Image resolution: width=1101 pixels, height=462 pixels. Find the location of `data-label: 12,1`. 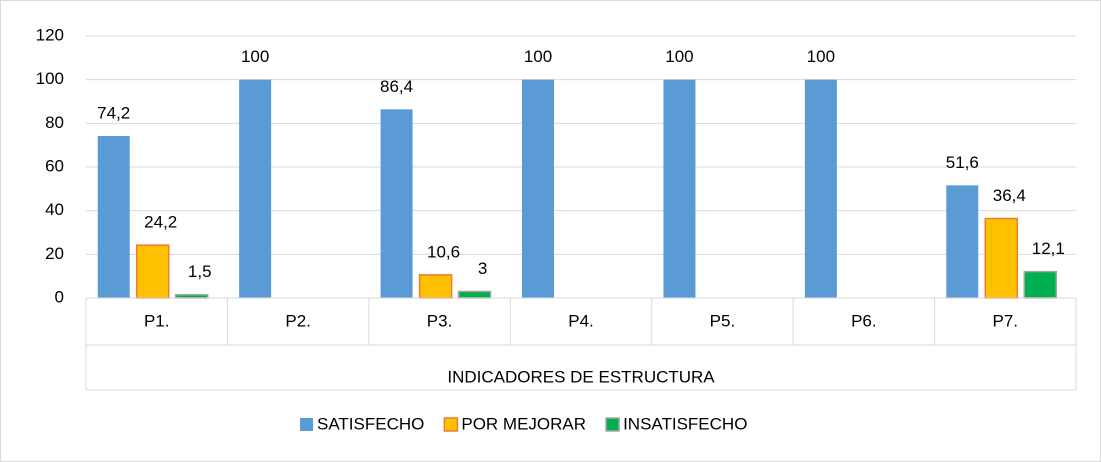

data-label: 12,1 is located at coordinates (1048, 248).